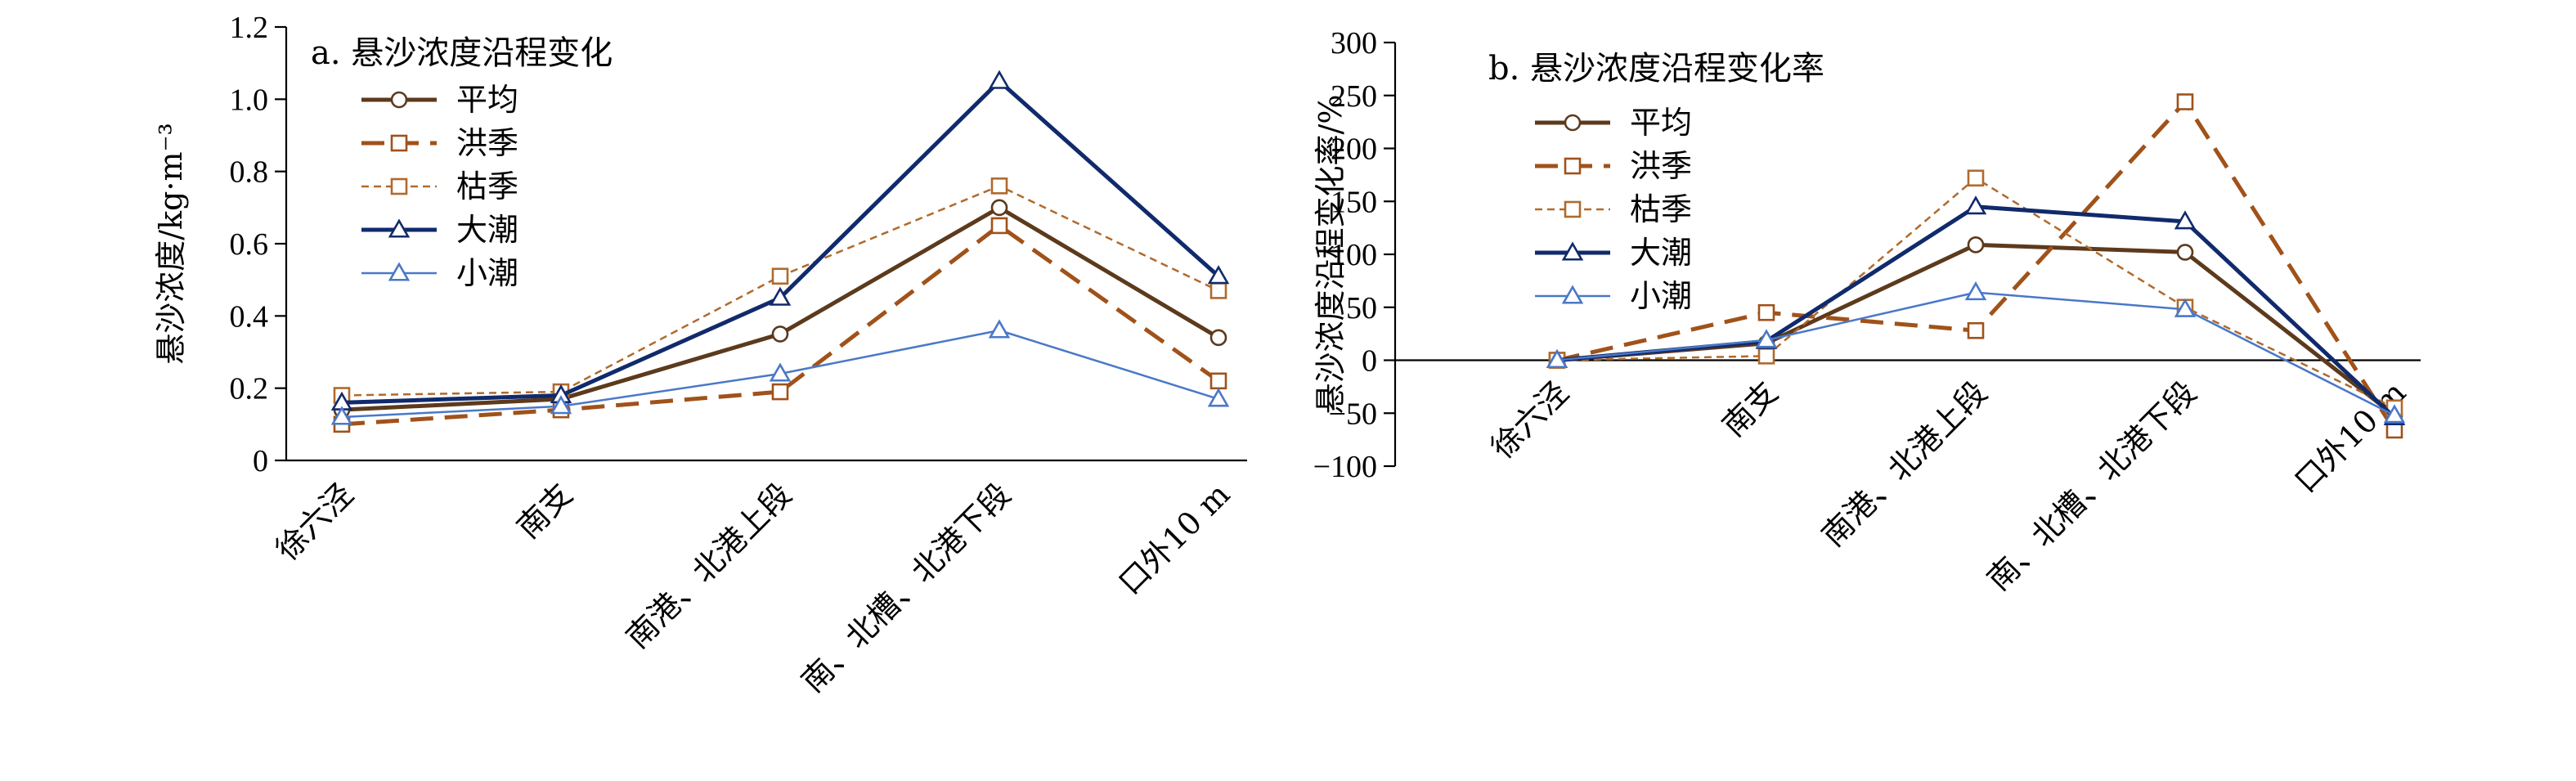  Describe the element at coordinates (1353, 414) in the screenshot. I see `y-tick-label: −50` at that location.